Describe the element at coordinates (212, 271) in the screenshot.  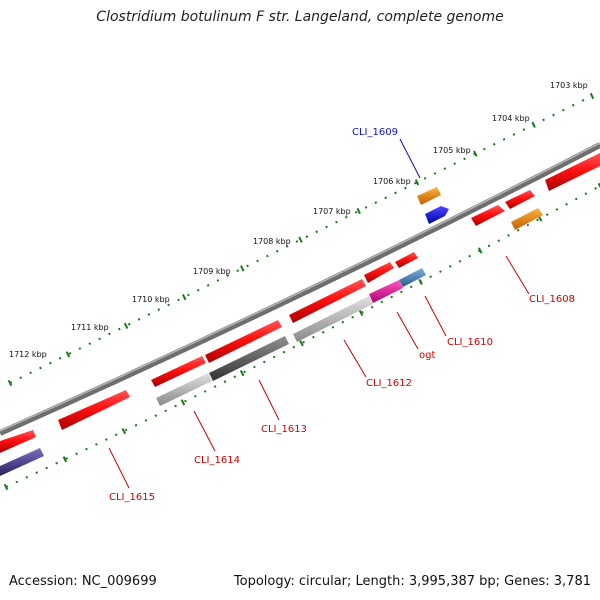
I see `ruler-label: 1709 kbp` at that location.